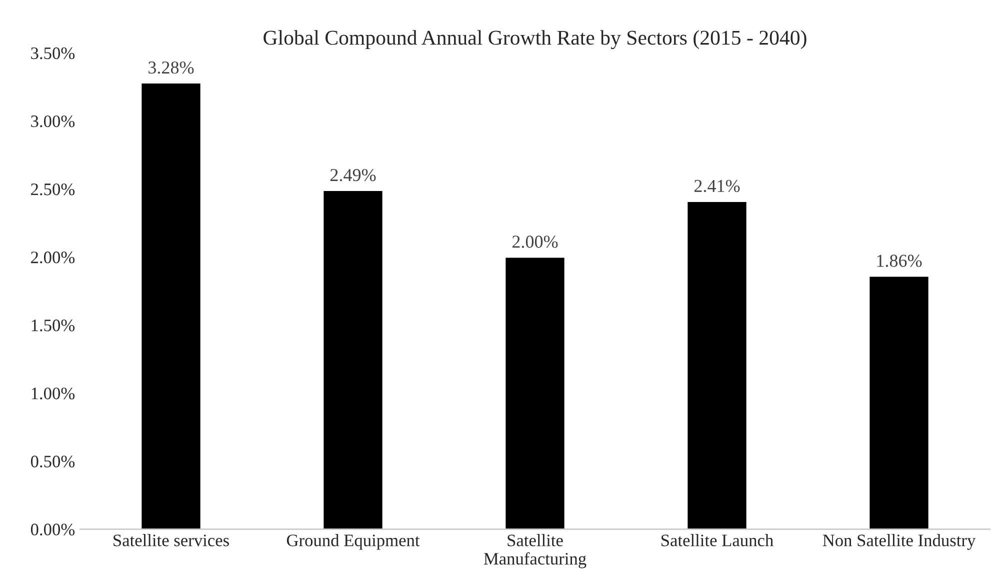 The width and height of the screenshot is (1000, 588). I want to click on x-tick-label: Satellite Manufacturing, so click(535, 551).